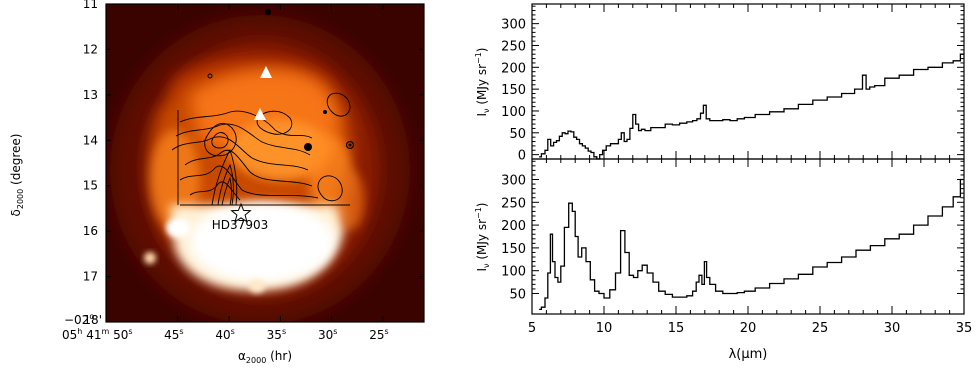 This screenshot has width=976, height=374. What do you see at coordinates (892, 328) in the screenshot?
I see `x-tick-label: 30` at bounding box center [892, 328].